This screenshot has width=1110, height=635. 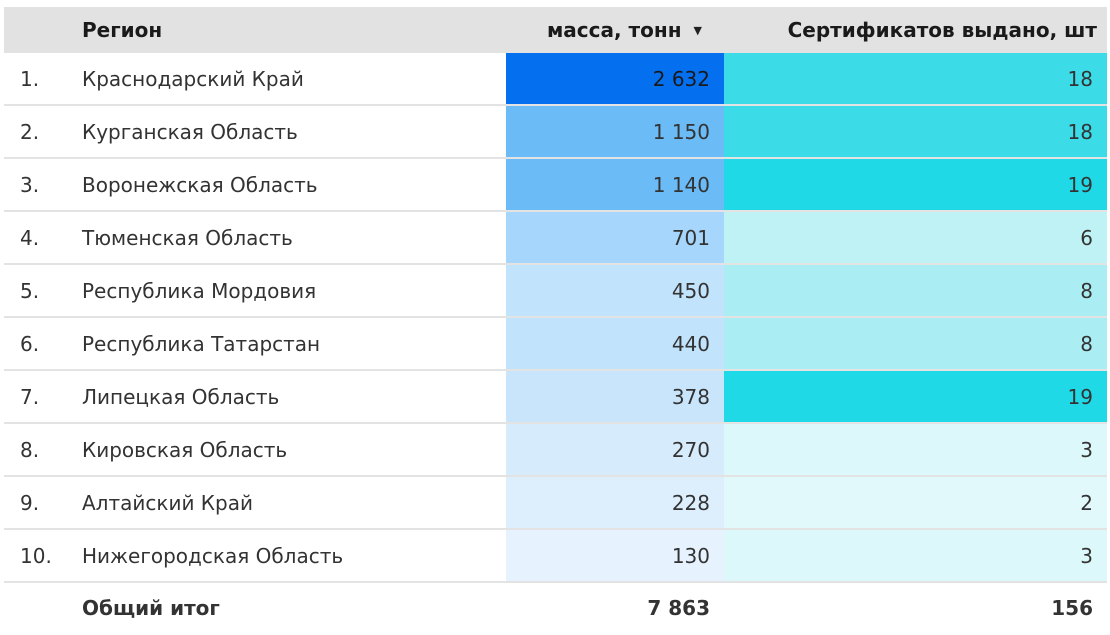 What do you see at coordinates (30, 343) in the screenshot?
I see `row-index: 6.` at bounding box center [30, 343].